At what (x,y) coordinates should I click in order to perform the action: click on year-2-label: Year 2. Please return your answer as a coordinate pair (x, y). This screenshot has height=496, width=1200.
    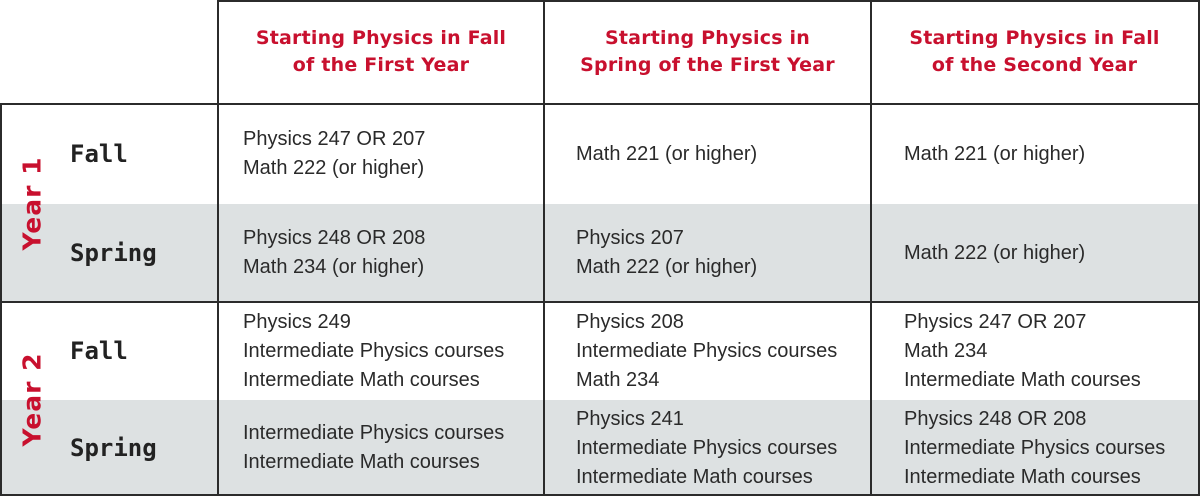
    Looking at the image, I should click on (32, 399).